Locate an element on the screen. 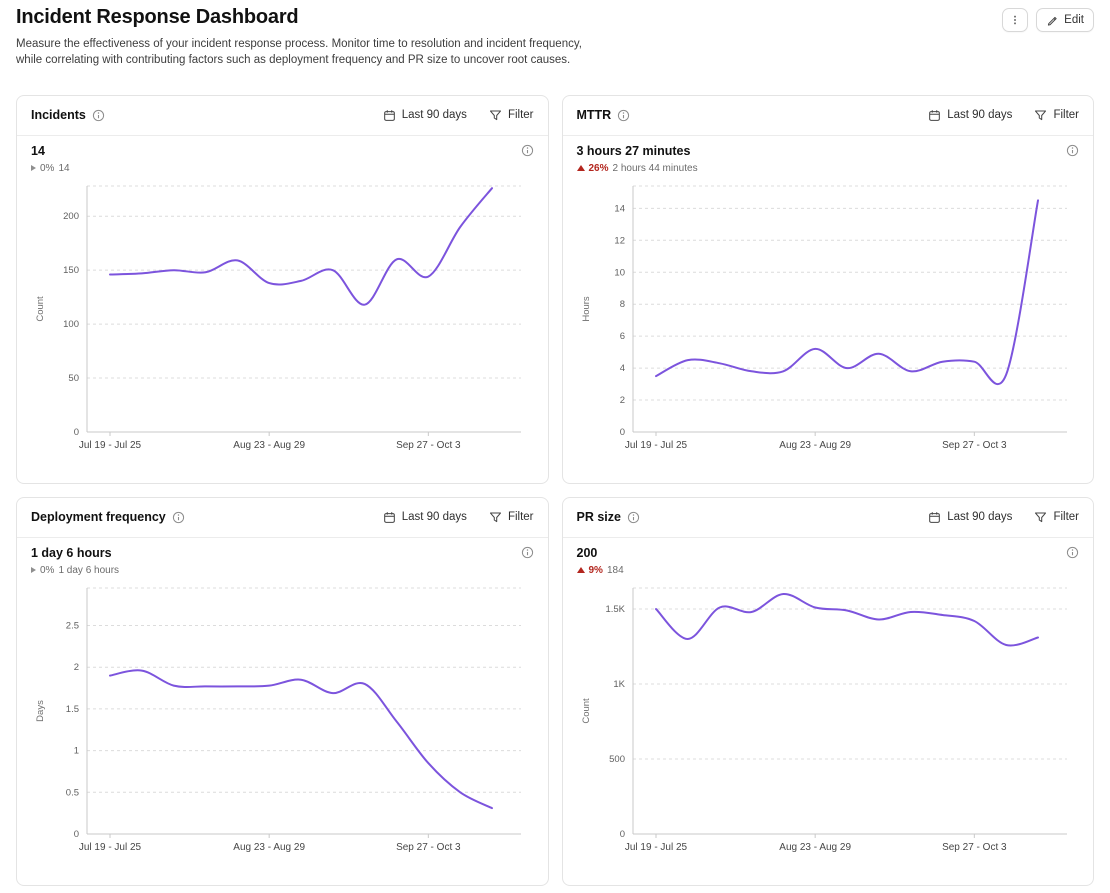 The height and width of the screenshot is (893, 1110). kebab-menu-icon is located at coordinates (1015, 20).